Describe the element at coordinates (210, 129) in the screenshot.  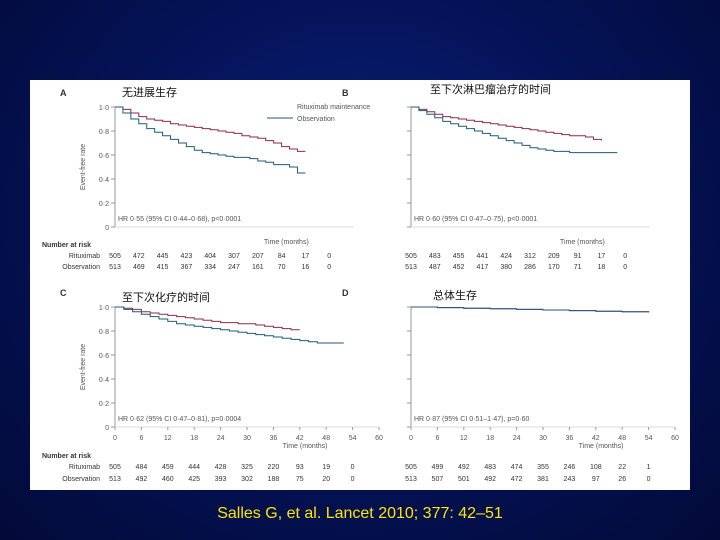
I see `series-line-a-rituximab` at that location.